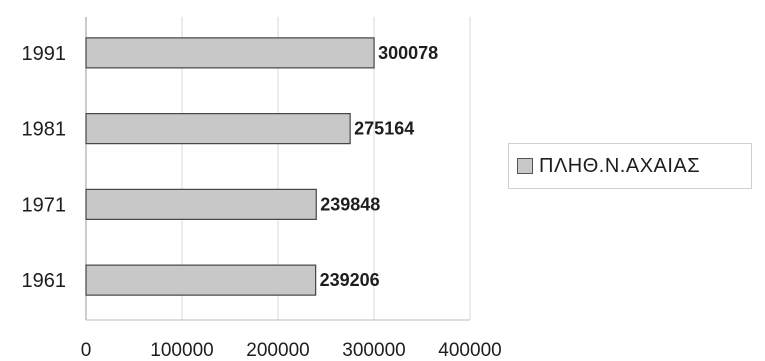 This screenshot has height=361, width=765. I want to click on x-tick-label: 200000, so click(277, 350).